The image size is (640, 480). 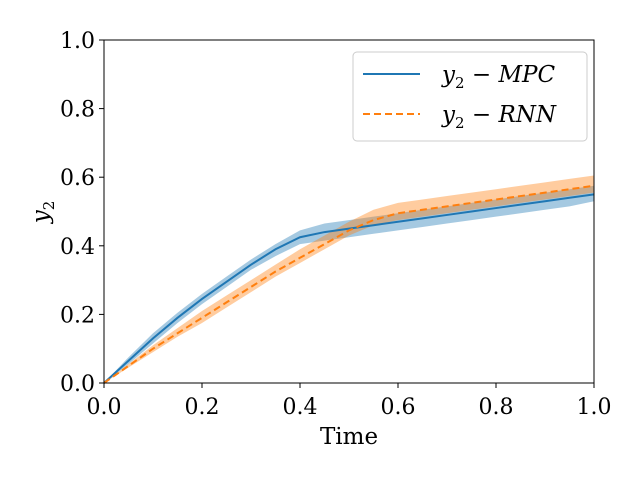 I want to click on legend-label-mpc: y2 − MPC, so click(x=498, y=77).